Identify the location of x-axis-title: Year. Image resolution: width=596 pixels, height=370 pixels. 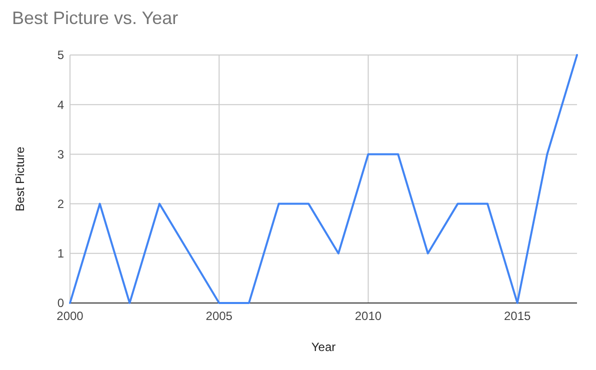
(323, 347).